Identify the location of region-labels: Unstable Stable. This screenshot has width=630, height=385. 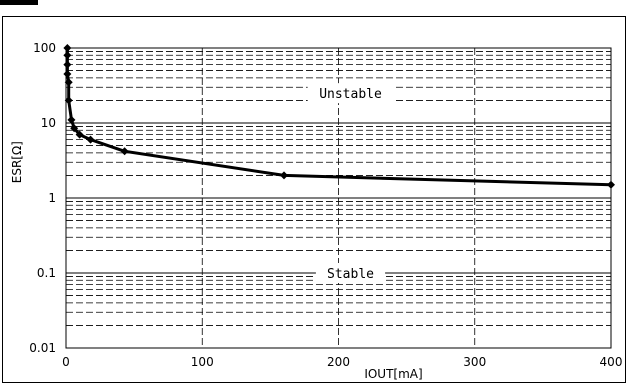
(350, 183).